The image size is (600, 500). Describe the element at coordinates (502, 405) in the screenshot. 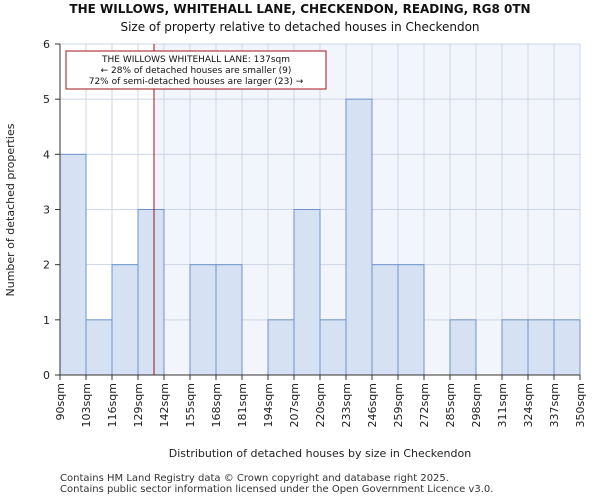

I see `x-tick-label: 311sqm` at that location.